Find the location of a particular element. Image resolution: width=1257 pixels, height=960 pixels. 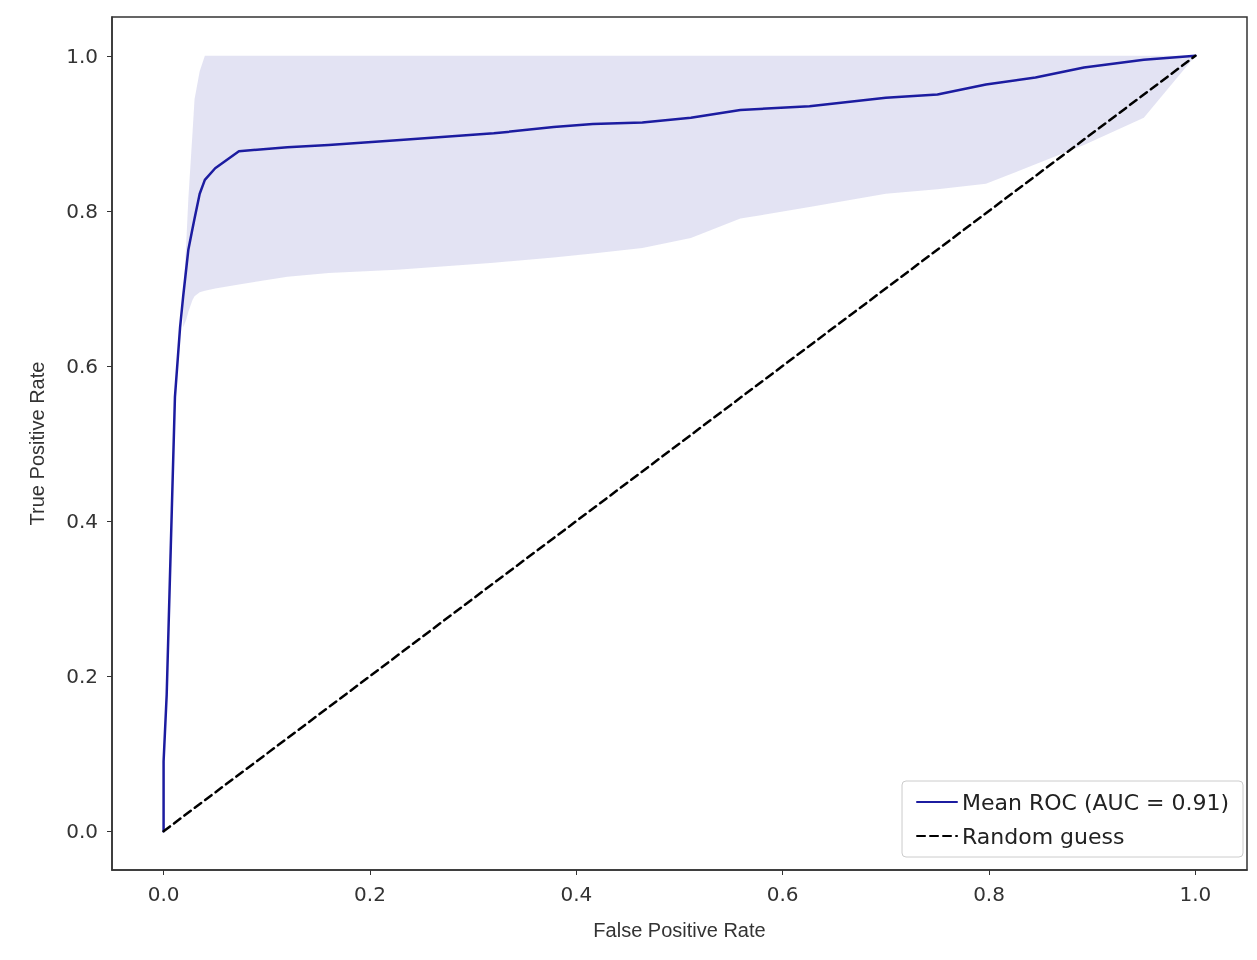

y-tick-label: 0.8 is located at coordinates (82, 210).